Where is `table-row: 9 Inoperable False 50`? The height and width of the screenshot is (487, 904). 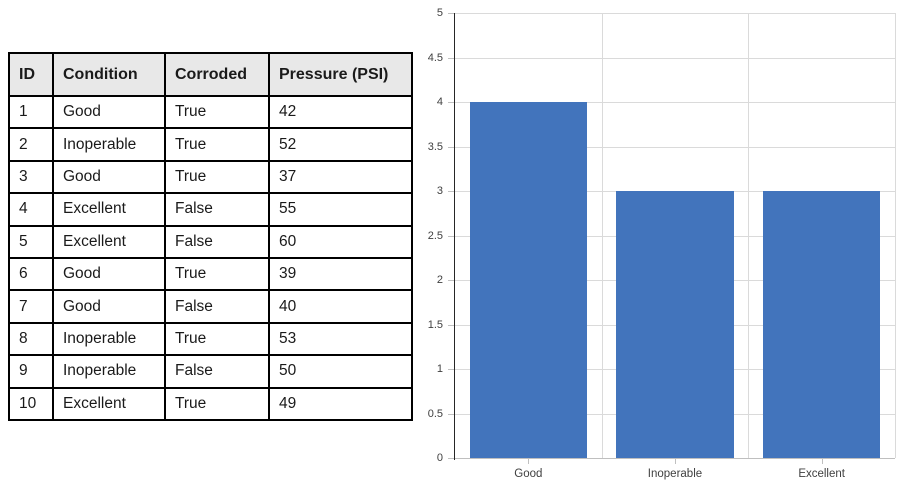 table-row: 9 Inoperable False 50 is located at coordinates (210, 371).